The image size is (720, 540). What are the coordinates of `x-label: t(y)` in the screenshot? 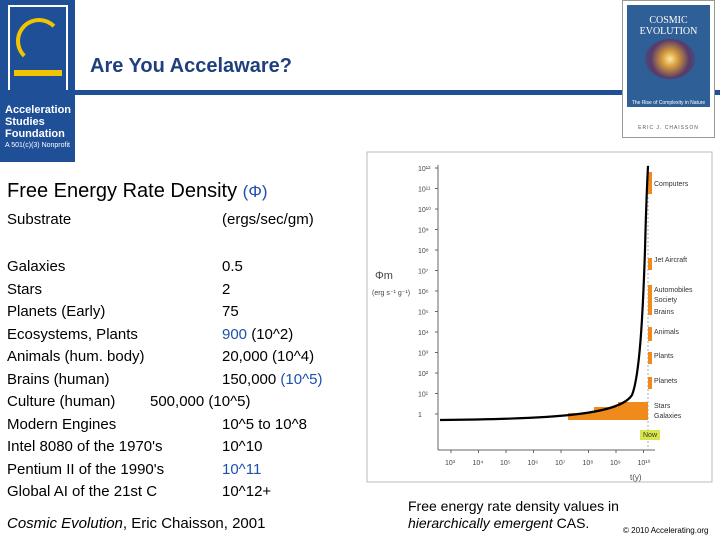 It's located at (636, 477).